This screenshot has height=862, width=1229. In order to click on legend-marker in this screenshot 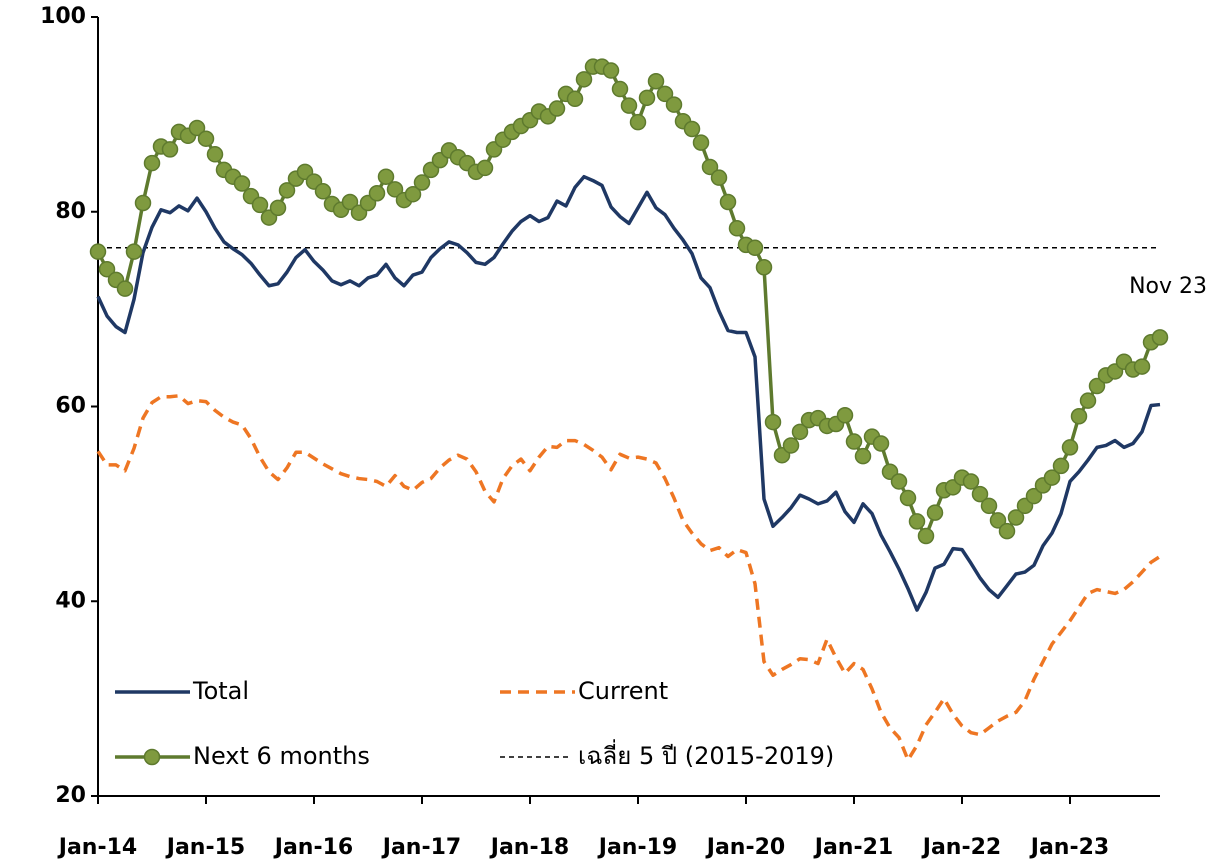, I will do `click(152, 757)`.